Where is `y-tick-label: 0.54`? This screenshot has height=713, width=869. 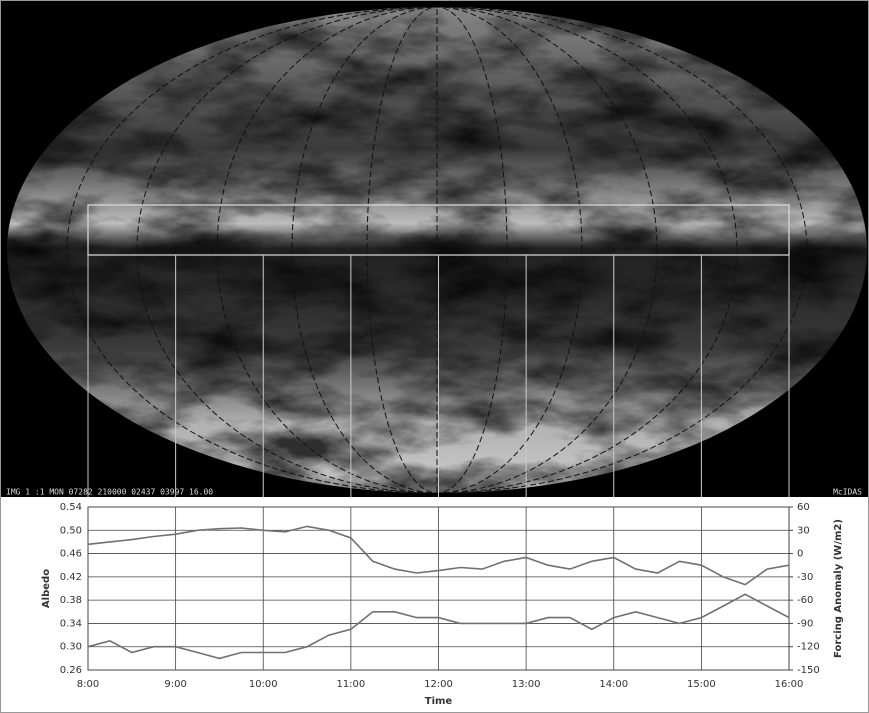
y-tick-label: 0.54 is located at coordinates (71, 507).